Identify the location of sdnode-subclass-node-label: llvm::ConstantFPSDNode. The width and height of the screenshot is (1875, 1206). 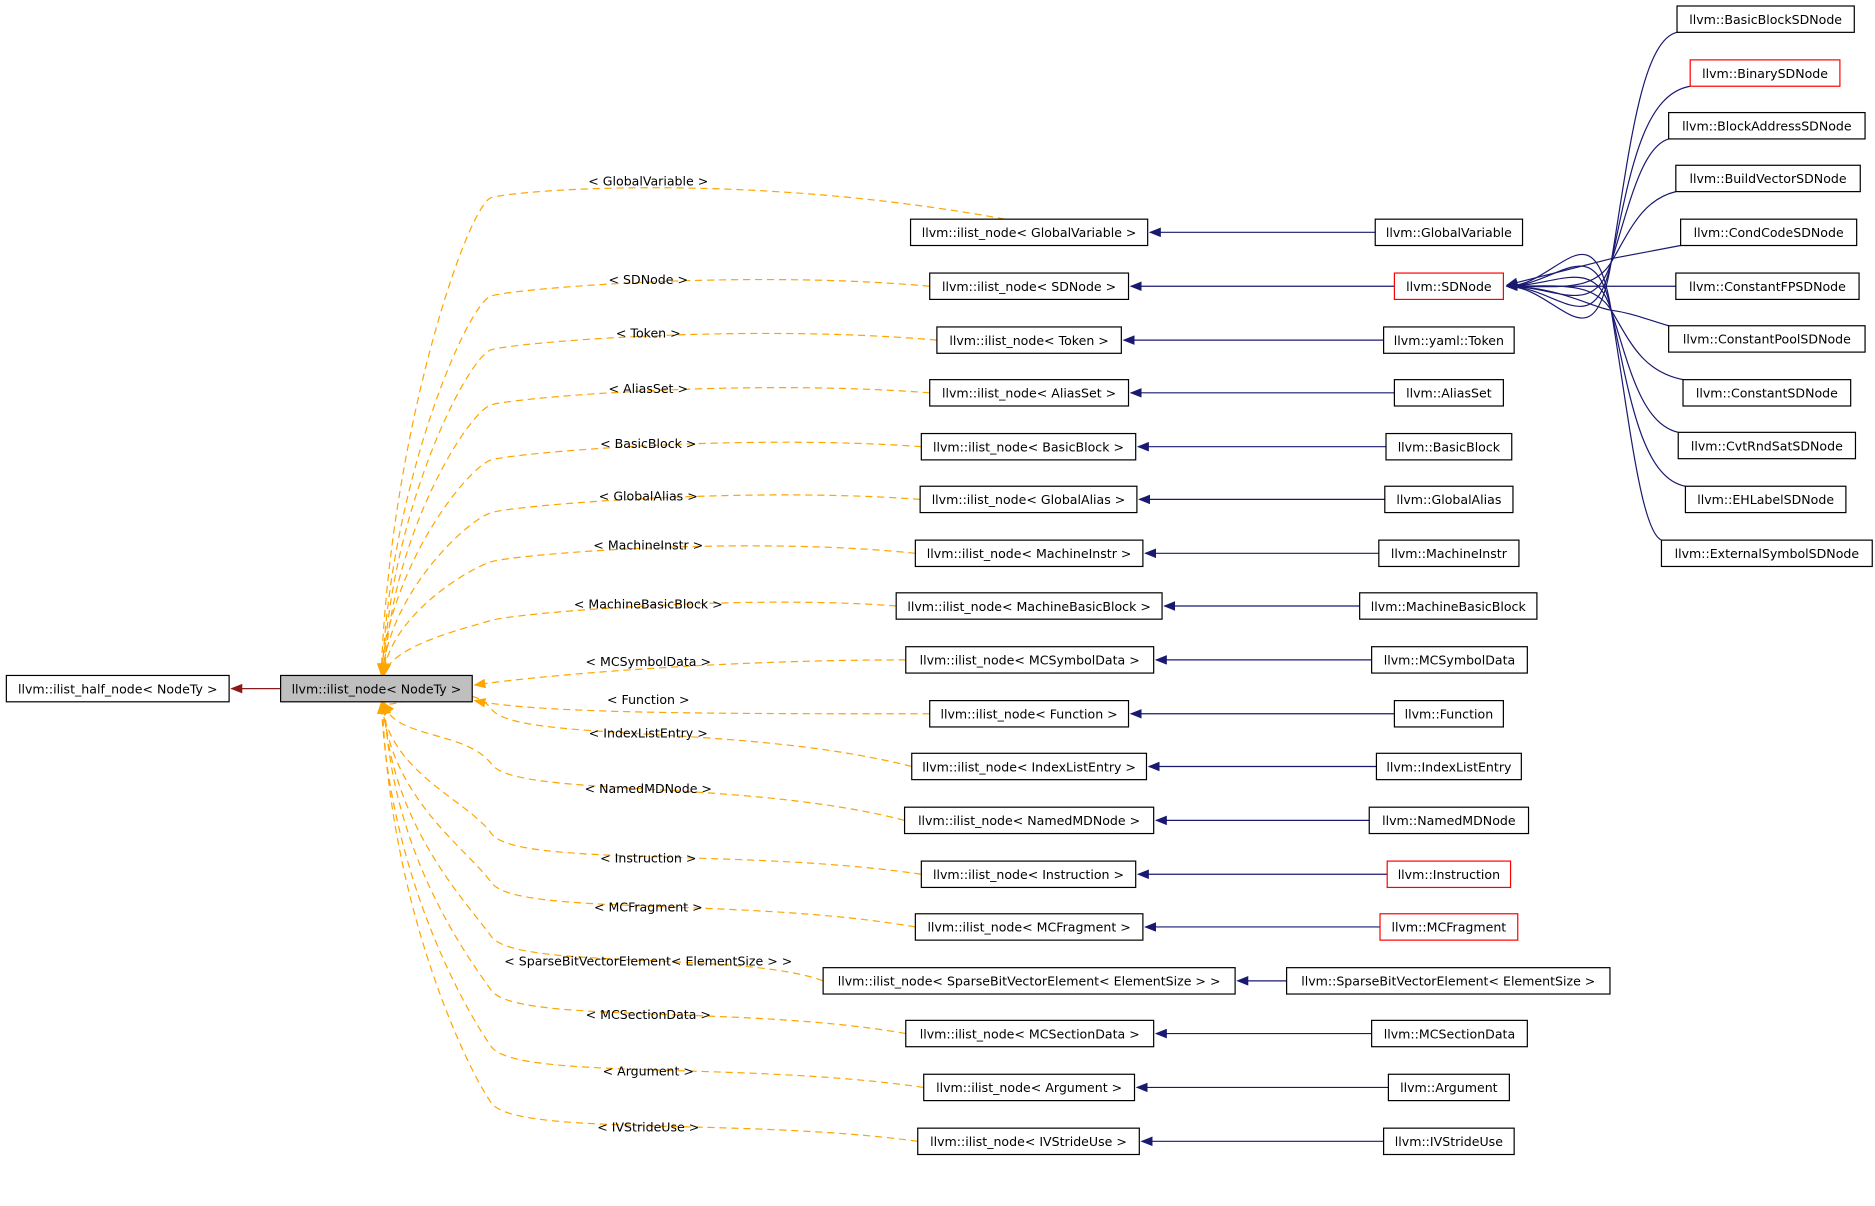
(1767, 286).